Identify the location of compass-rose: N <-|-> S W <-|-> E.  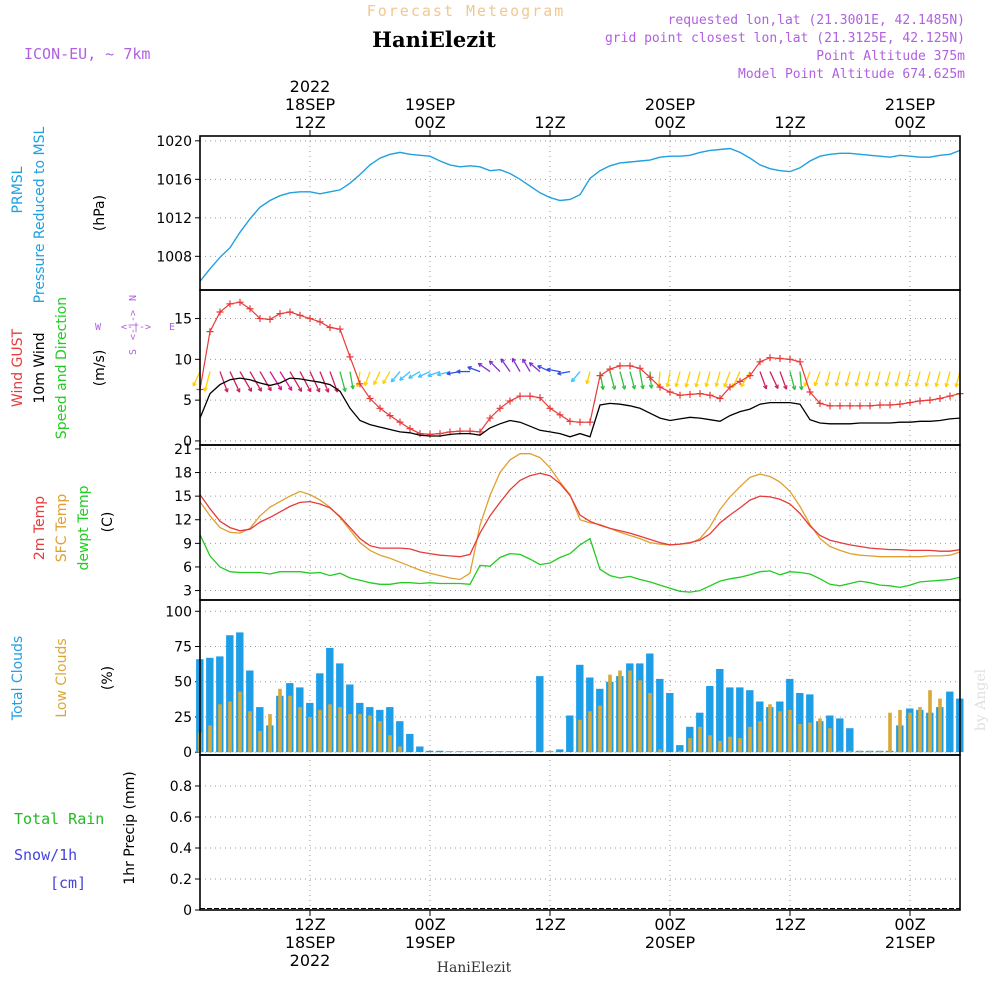
(135, 325).